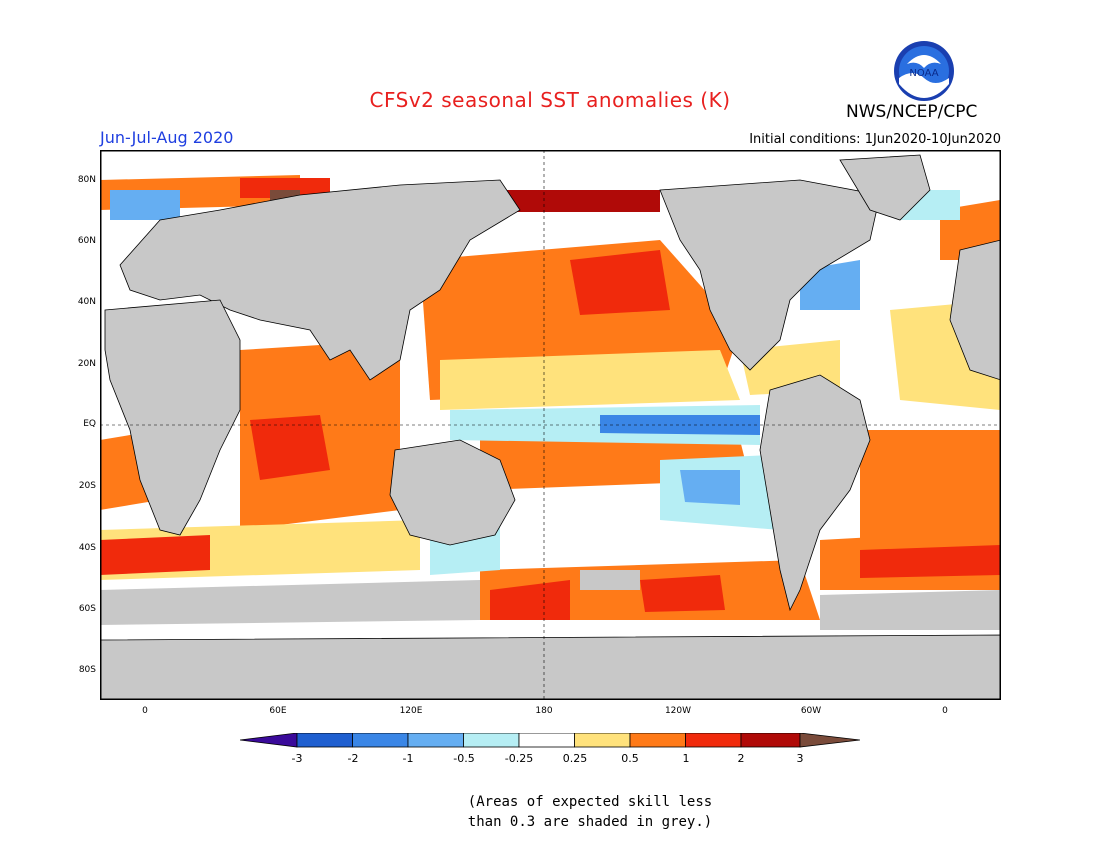 The height and width of the screenshot is (850, 1100). What do you see at coordinates (491, 740) in the screenshot?
I see `colorbar-swatch-m05-m025` at bounding box center [491, 740].